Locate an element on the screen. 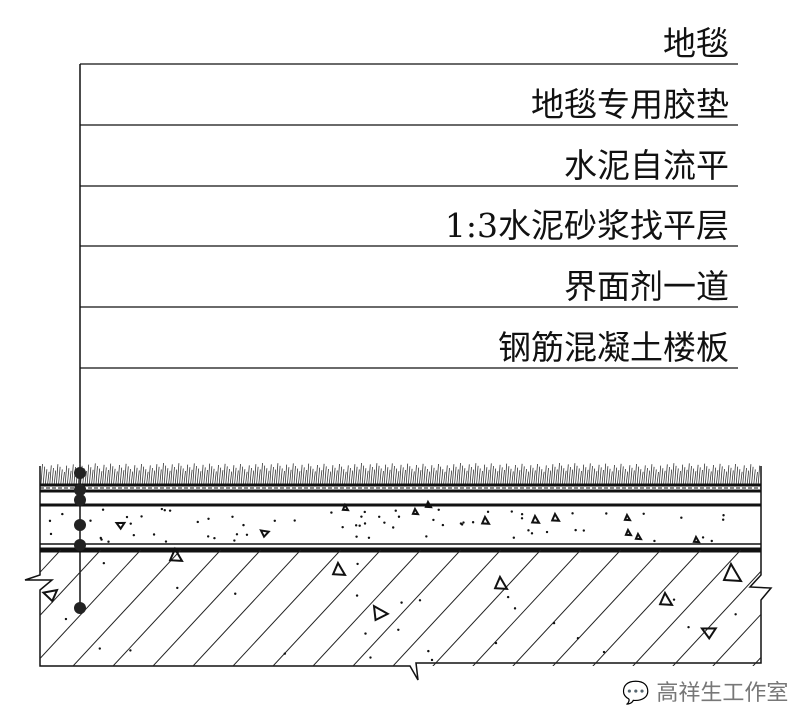  label-carpet: 地毯 is located at coordinates (696, 43).